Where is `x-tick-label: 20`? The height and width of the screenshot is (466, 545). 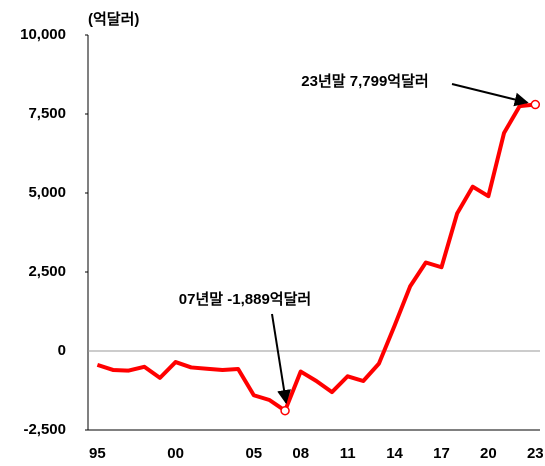
x-tick-label: 20 is located at coordinates (488, 453).